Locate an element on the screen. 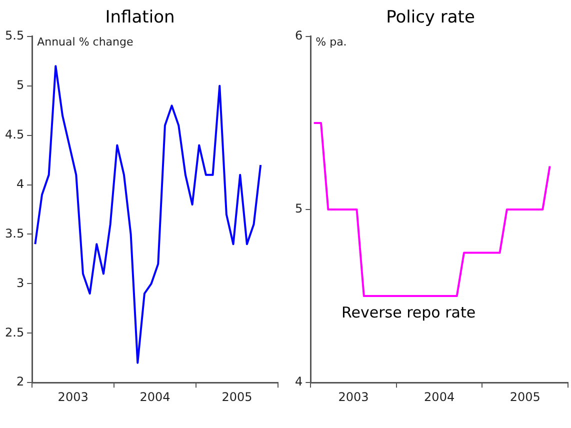  series-label: Reverse repo rate is located at coordinates (409, 312).